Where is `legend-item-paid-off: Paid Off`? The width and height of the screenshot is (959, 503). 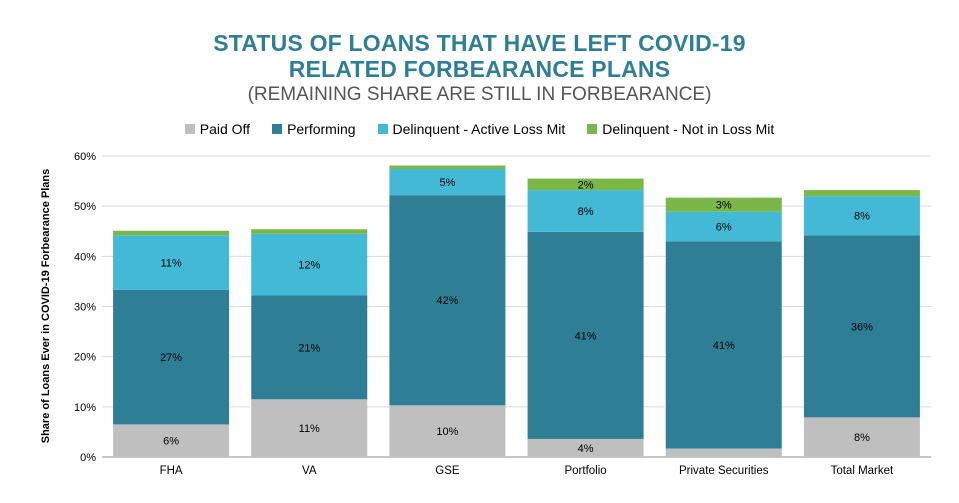
legend-item-paid-off: Paid Off is located at coordinates (217, 129).